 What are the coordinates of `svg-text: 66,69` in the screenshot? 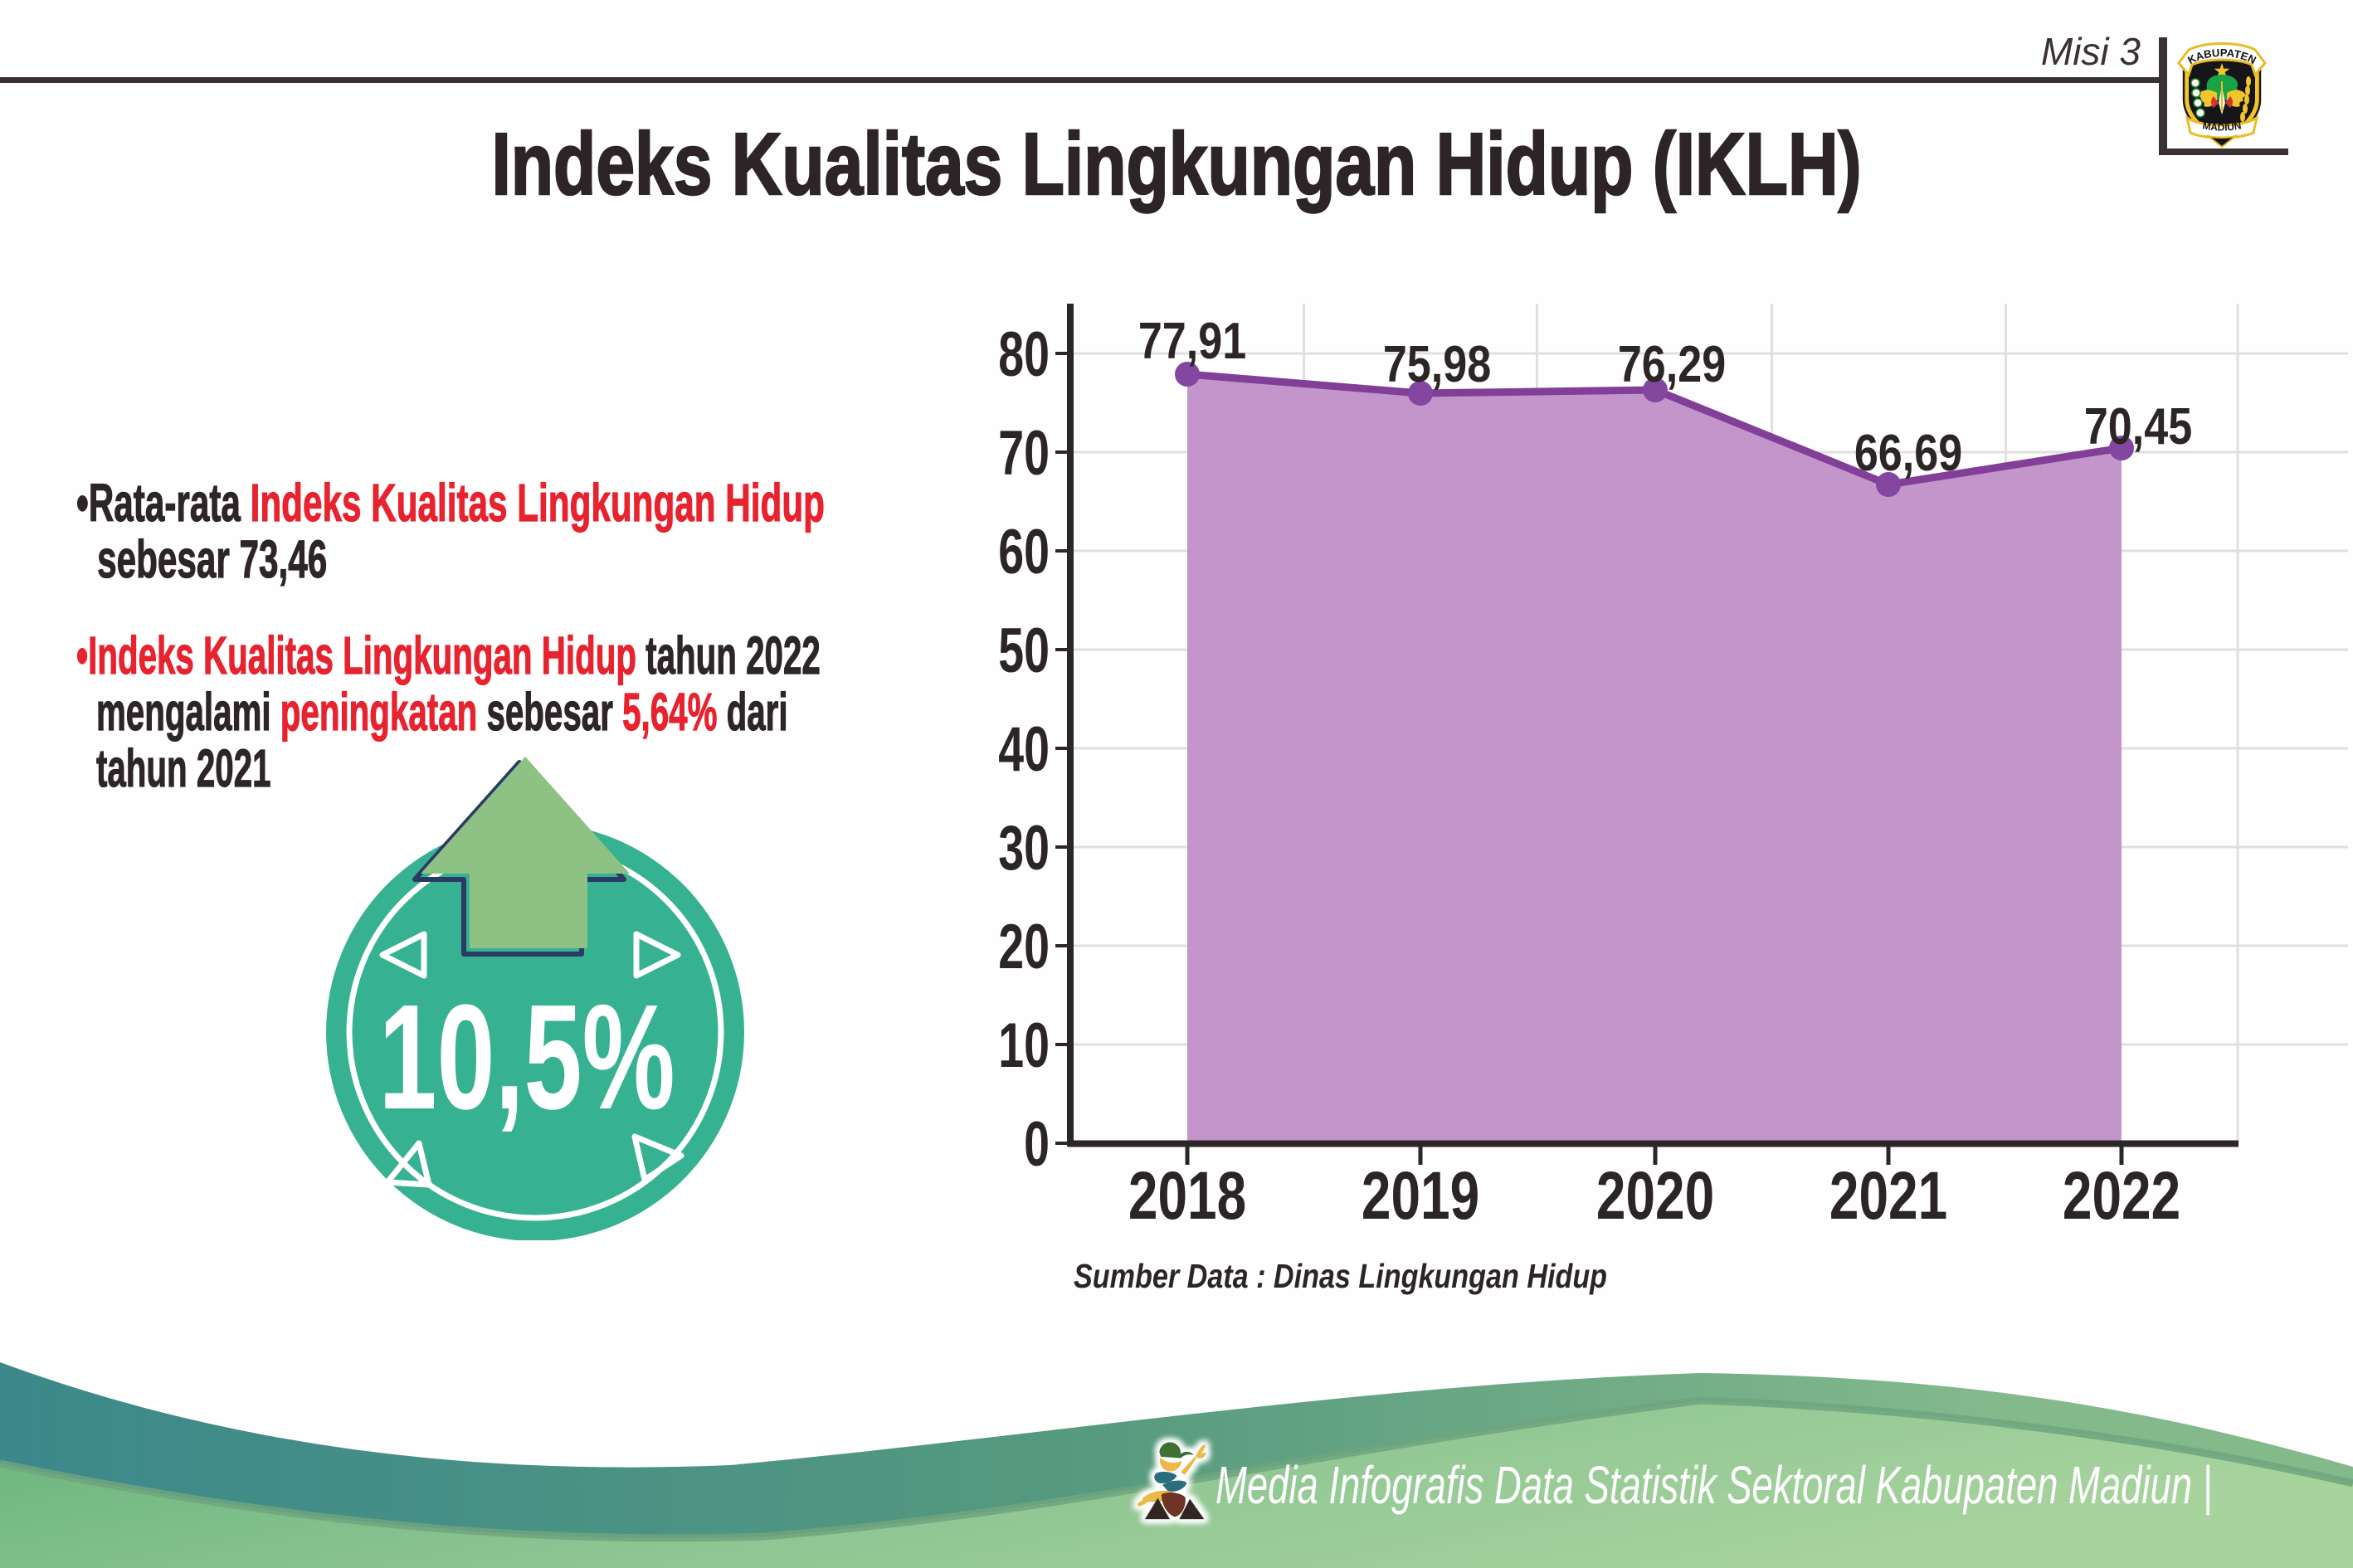 It's located at (1908, 453).